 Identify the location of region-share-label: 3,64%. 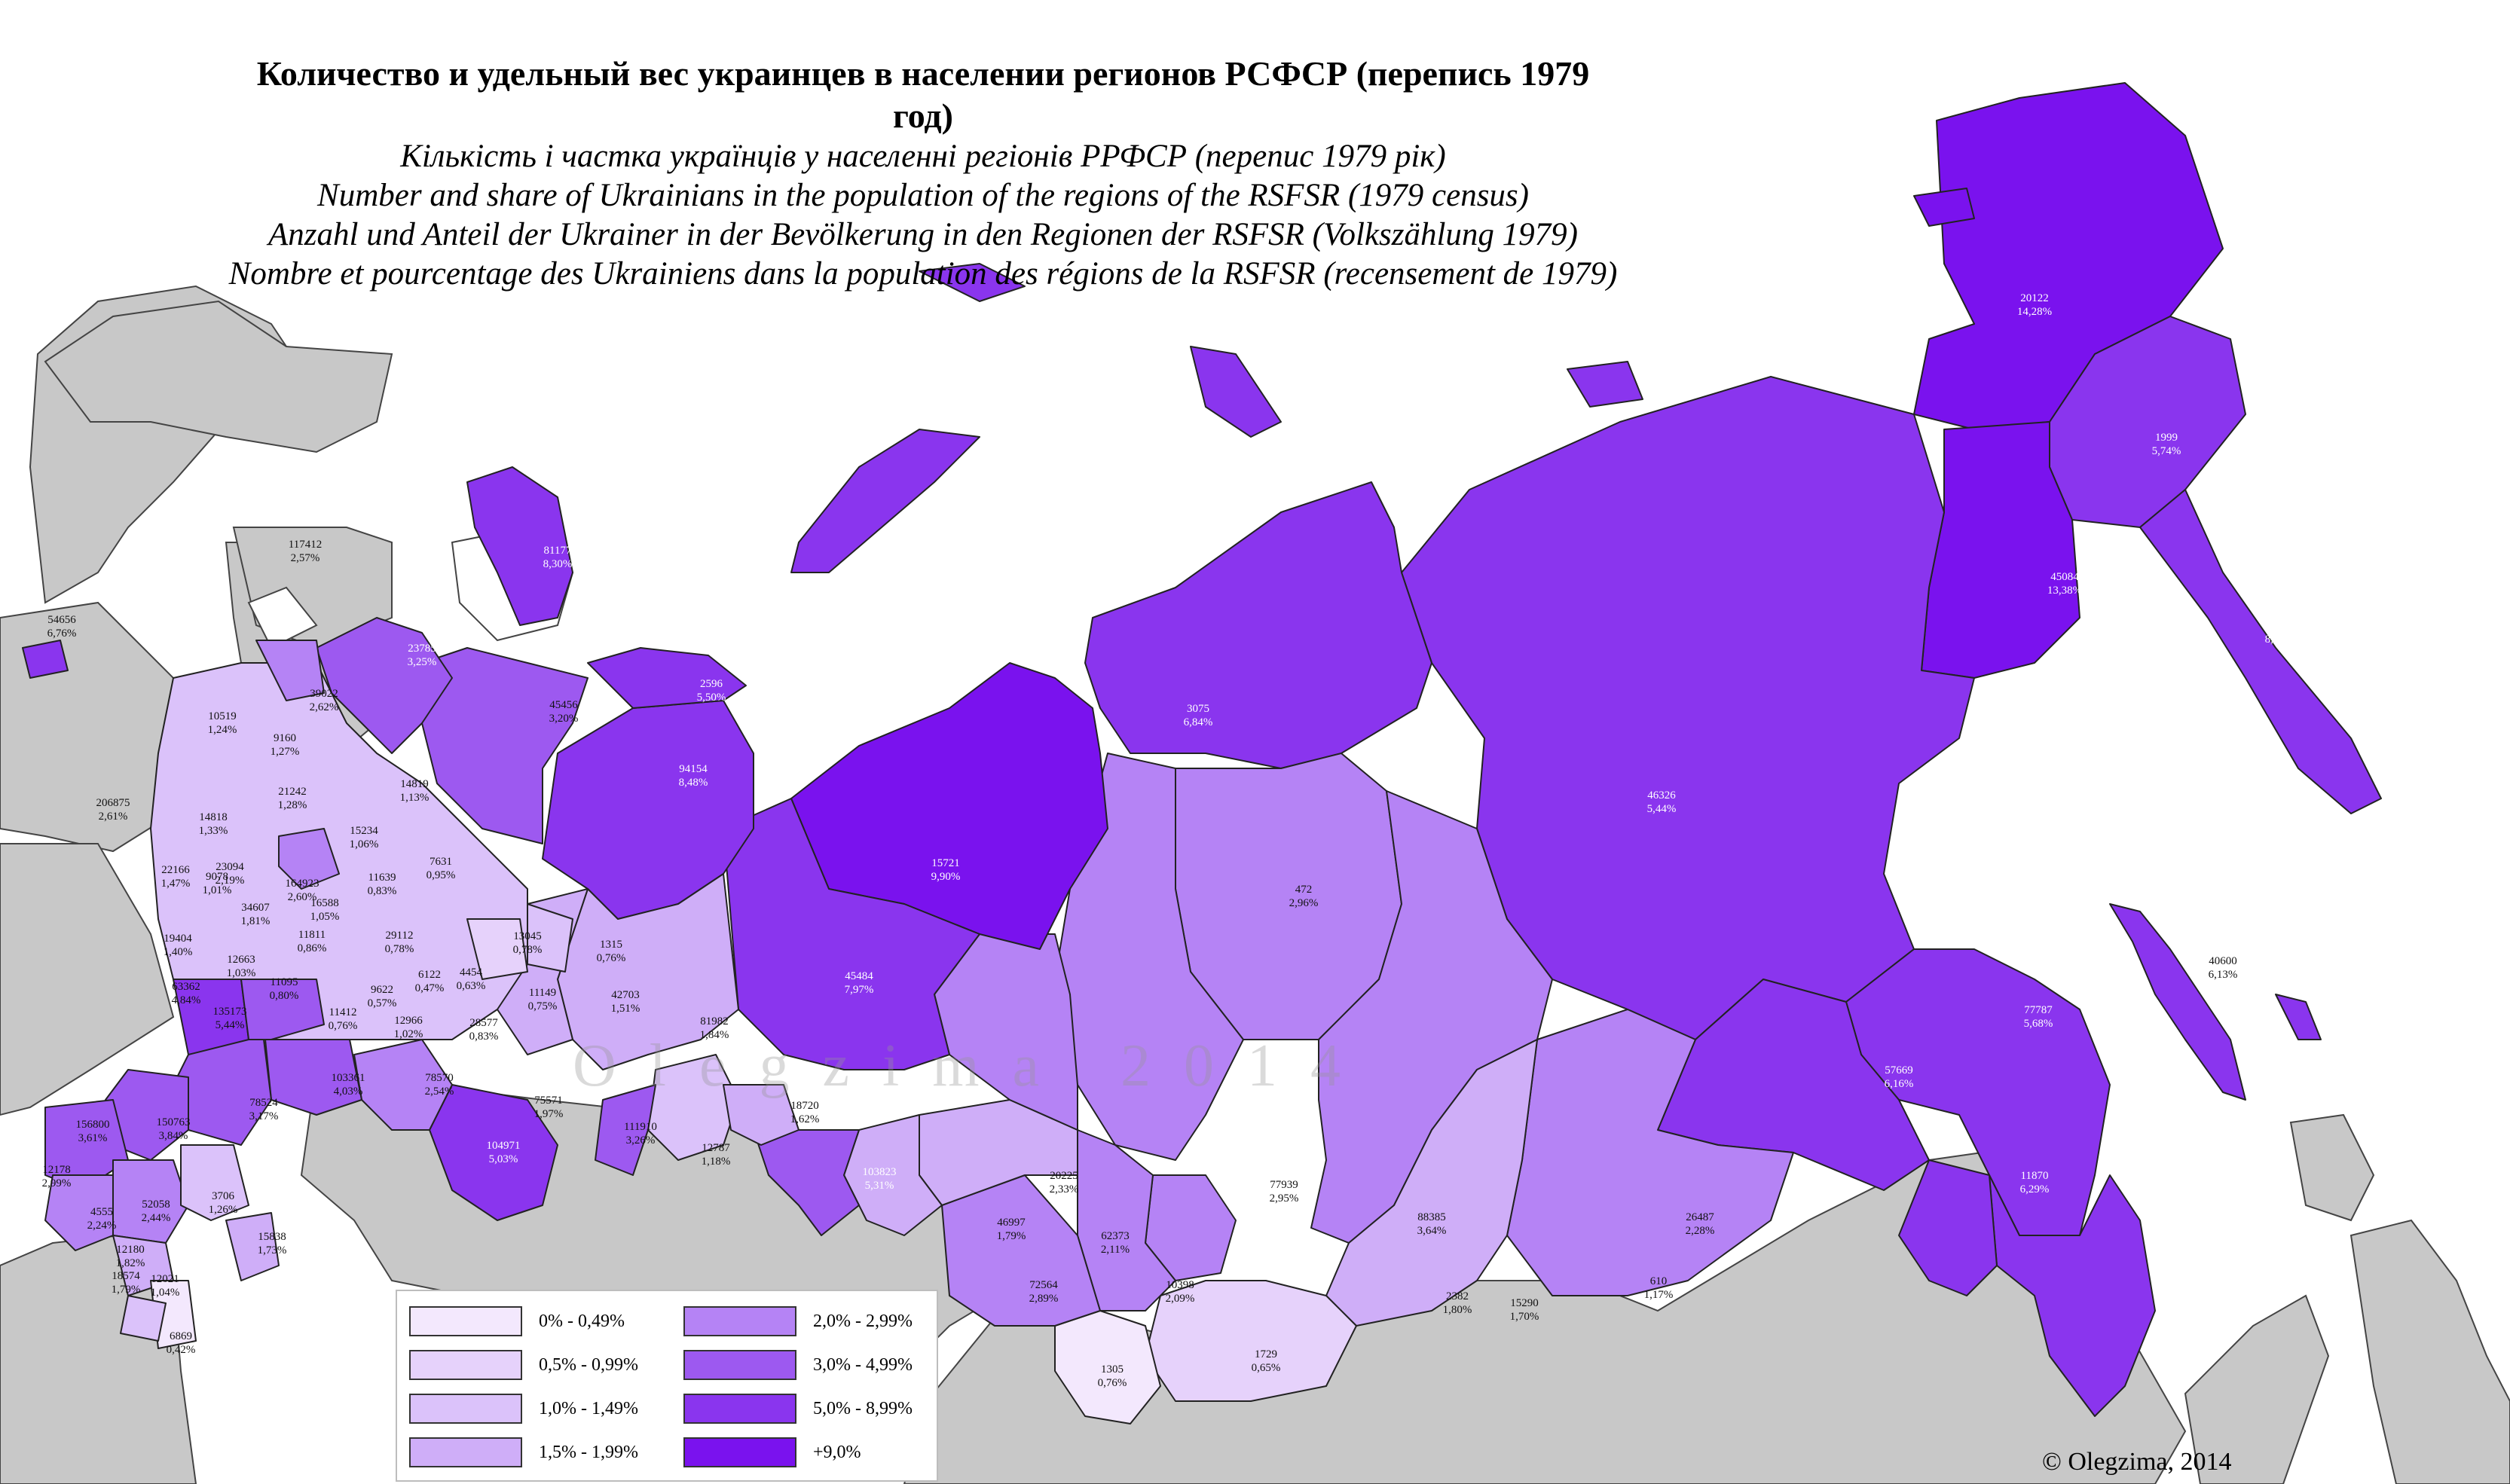
(1432, 1231).